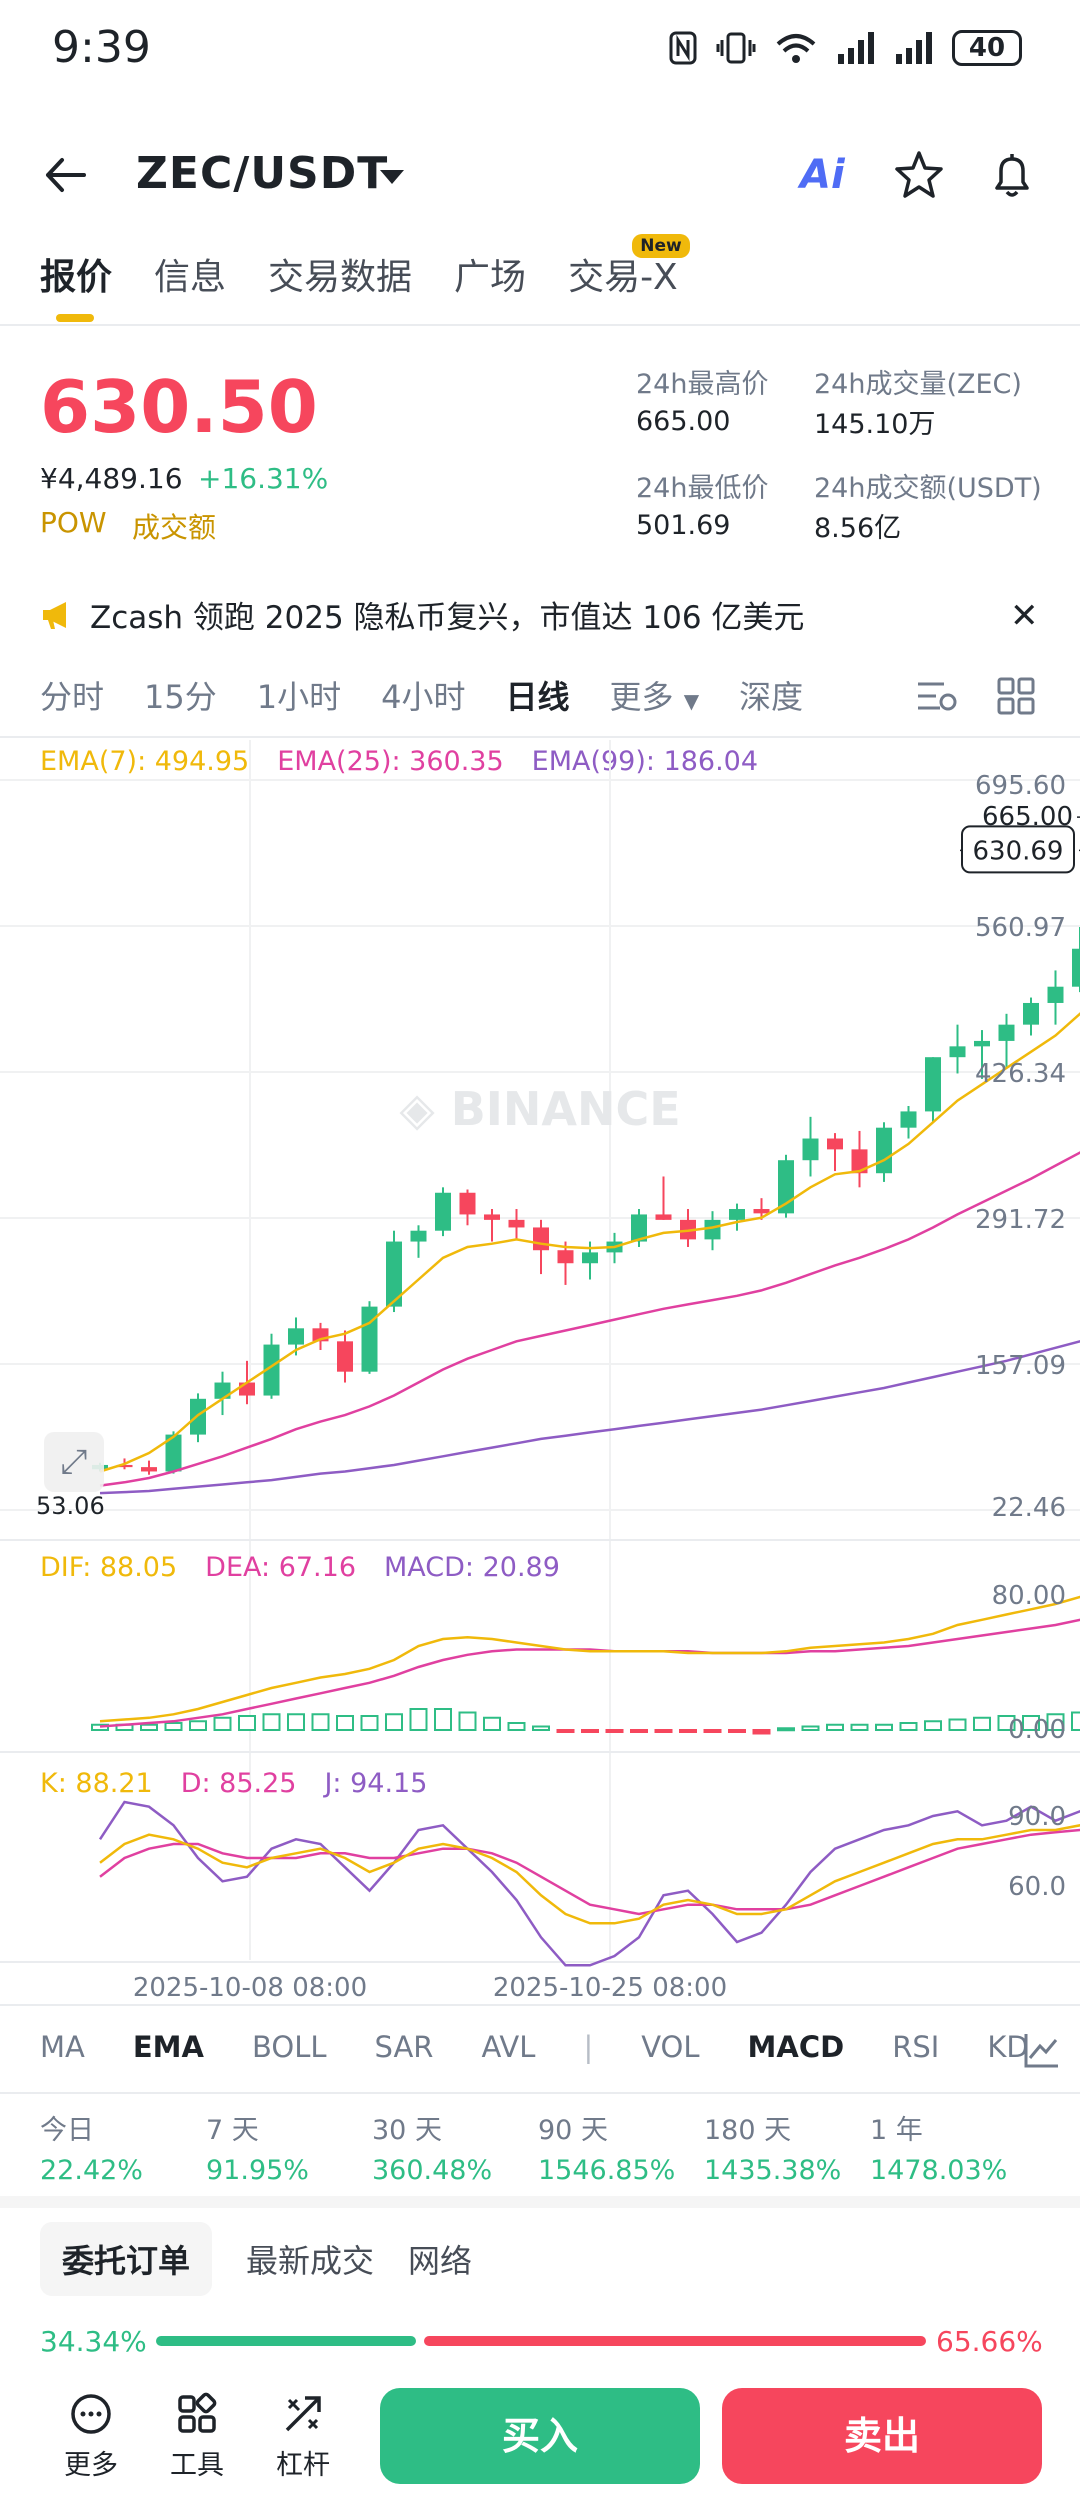  What do you see at coordinates (1018, 851) in the screenshot?
I see `last-price-label: 630.69` at bounding box center [1018, 851].